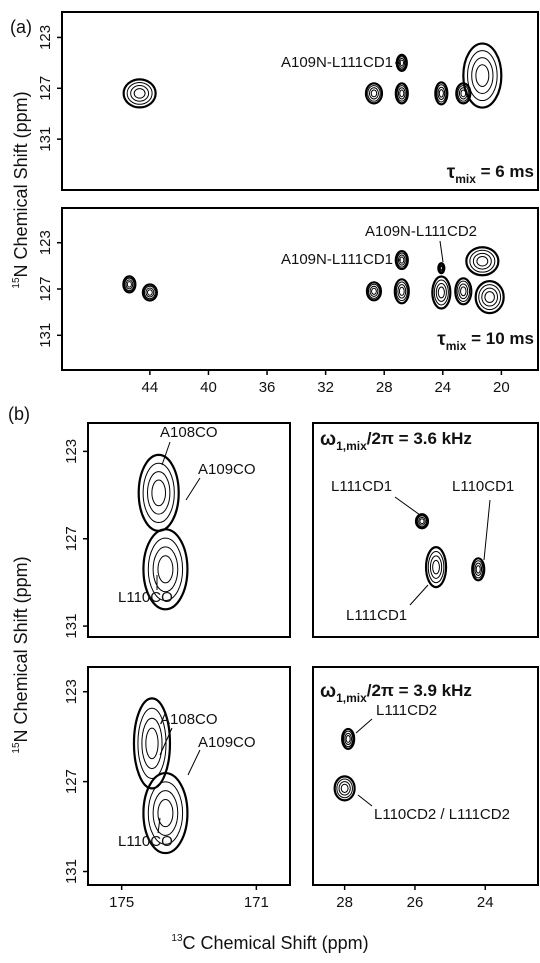 The height and width of the screenshot is (963, 540). What do you see at coordinates (485, 902) in the screenshot?
I see `x-tick-label: 24` at bounding box center [485, 902].